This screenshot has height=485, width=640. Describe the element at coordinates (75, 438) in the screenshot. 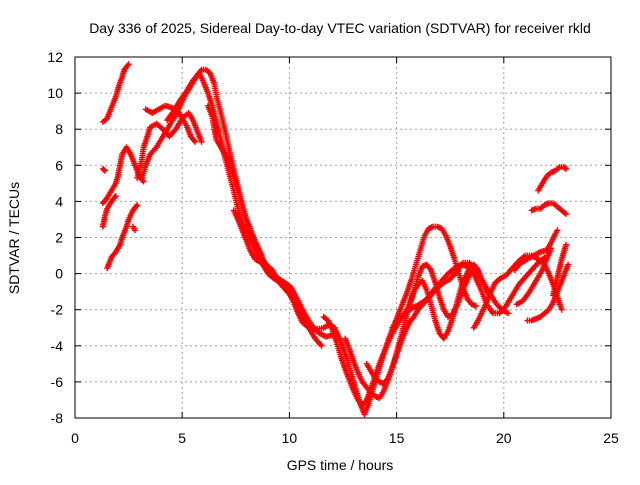

I see `x-tick-label: 0` at that location.